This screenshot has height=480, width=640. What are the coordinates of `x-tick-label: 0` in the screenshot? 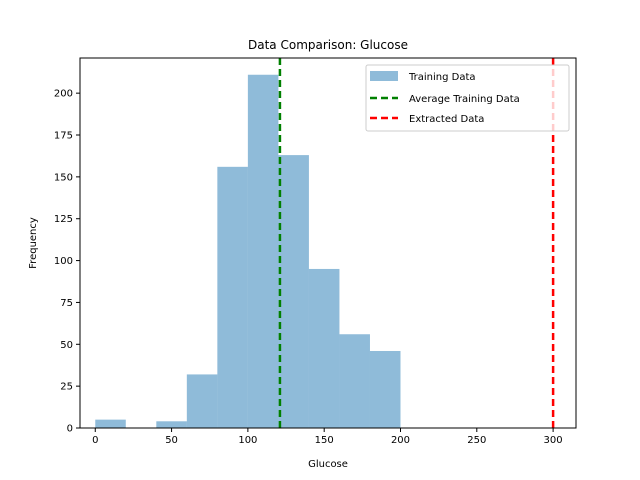 It's located at (95, 440).